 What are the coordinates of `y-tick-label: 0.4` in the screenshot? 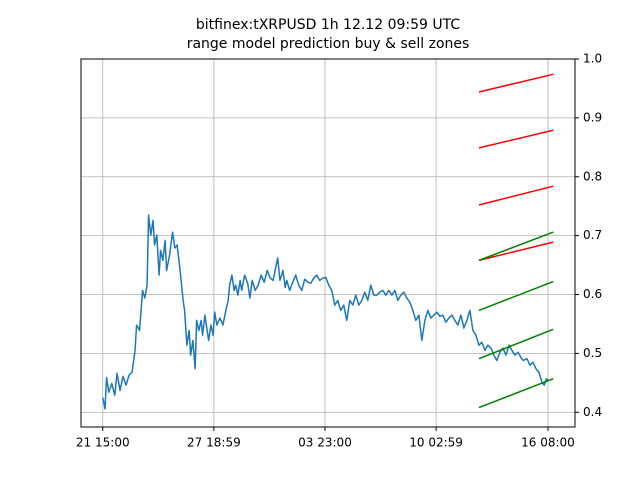 It's located at (592, 412).